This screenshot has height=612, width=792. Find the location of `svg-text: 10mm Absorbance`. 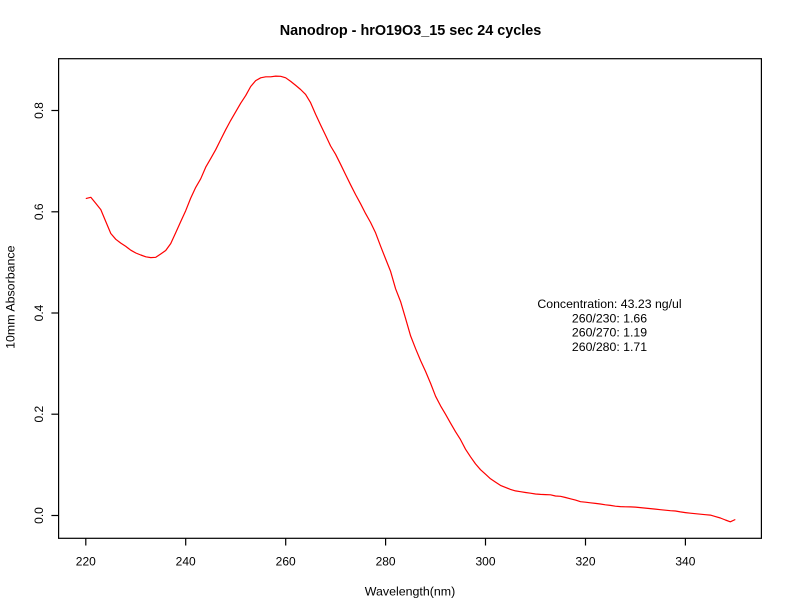

svg-text: 10mm Absorbance is located at coordinates (10, 296).